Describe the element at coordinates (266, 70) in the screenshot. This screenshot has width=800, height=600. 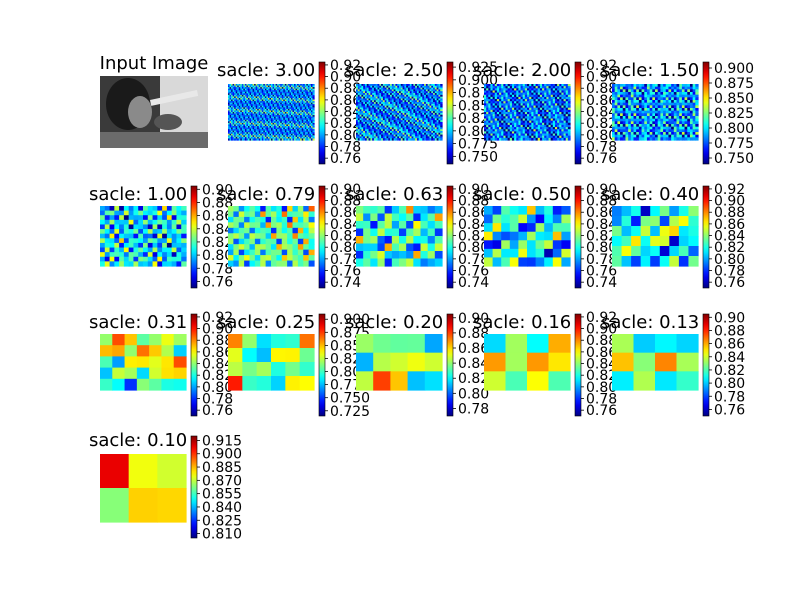
I see `scale-panel-title: sacle: 3.00` at that location.